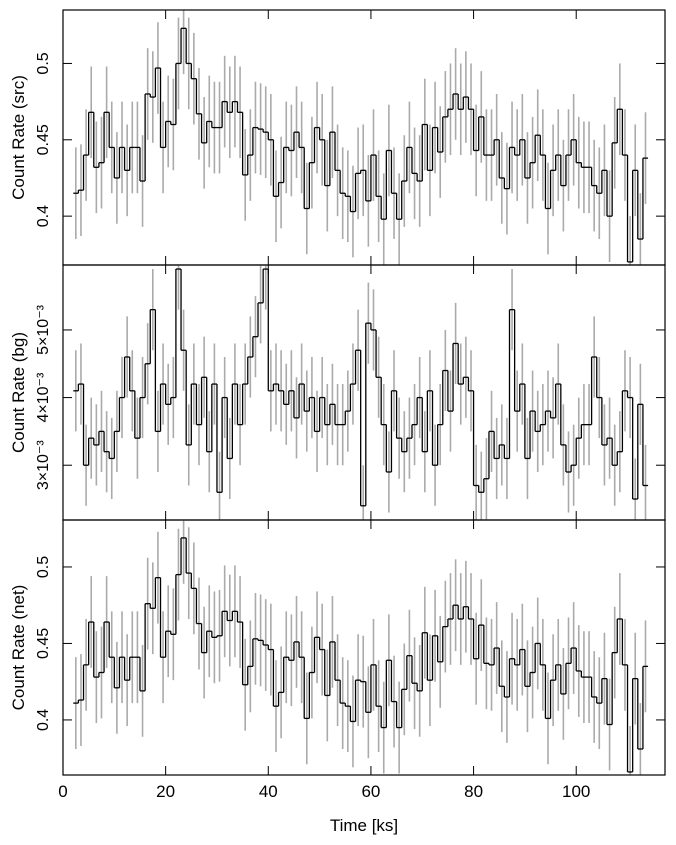 The width and height of the screenshot is (676, 845). Describe the element at coordinates (18, 137) in the screenshot. I see `y-axis-label: Count Rate (src)` at that location.